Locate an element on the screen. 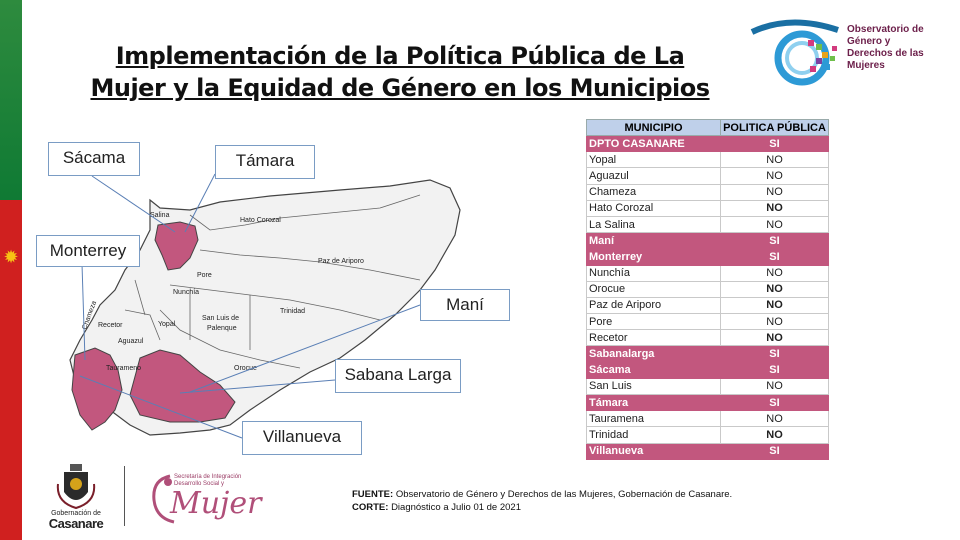 The image size is (960, 540). table-row: Recetor NO is located at coordinates (707, 338).